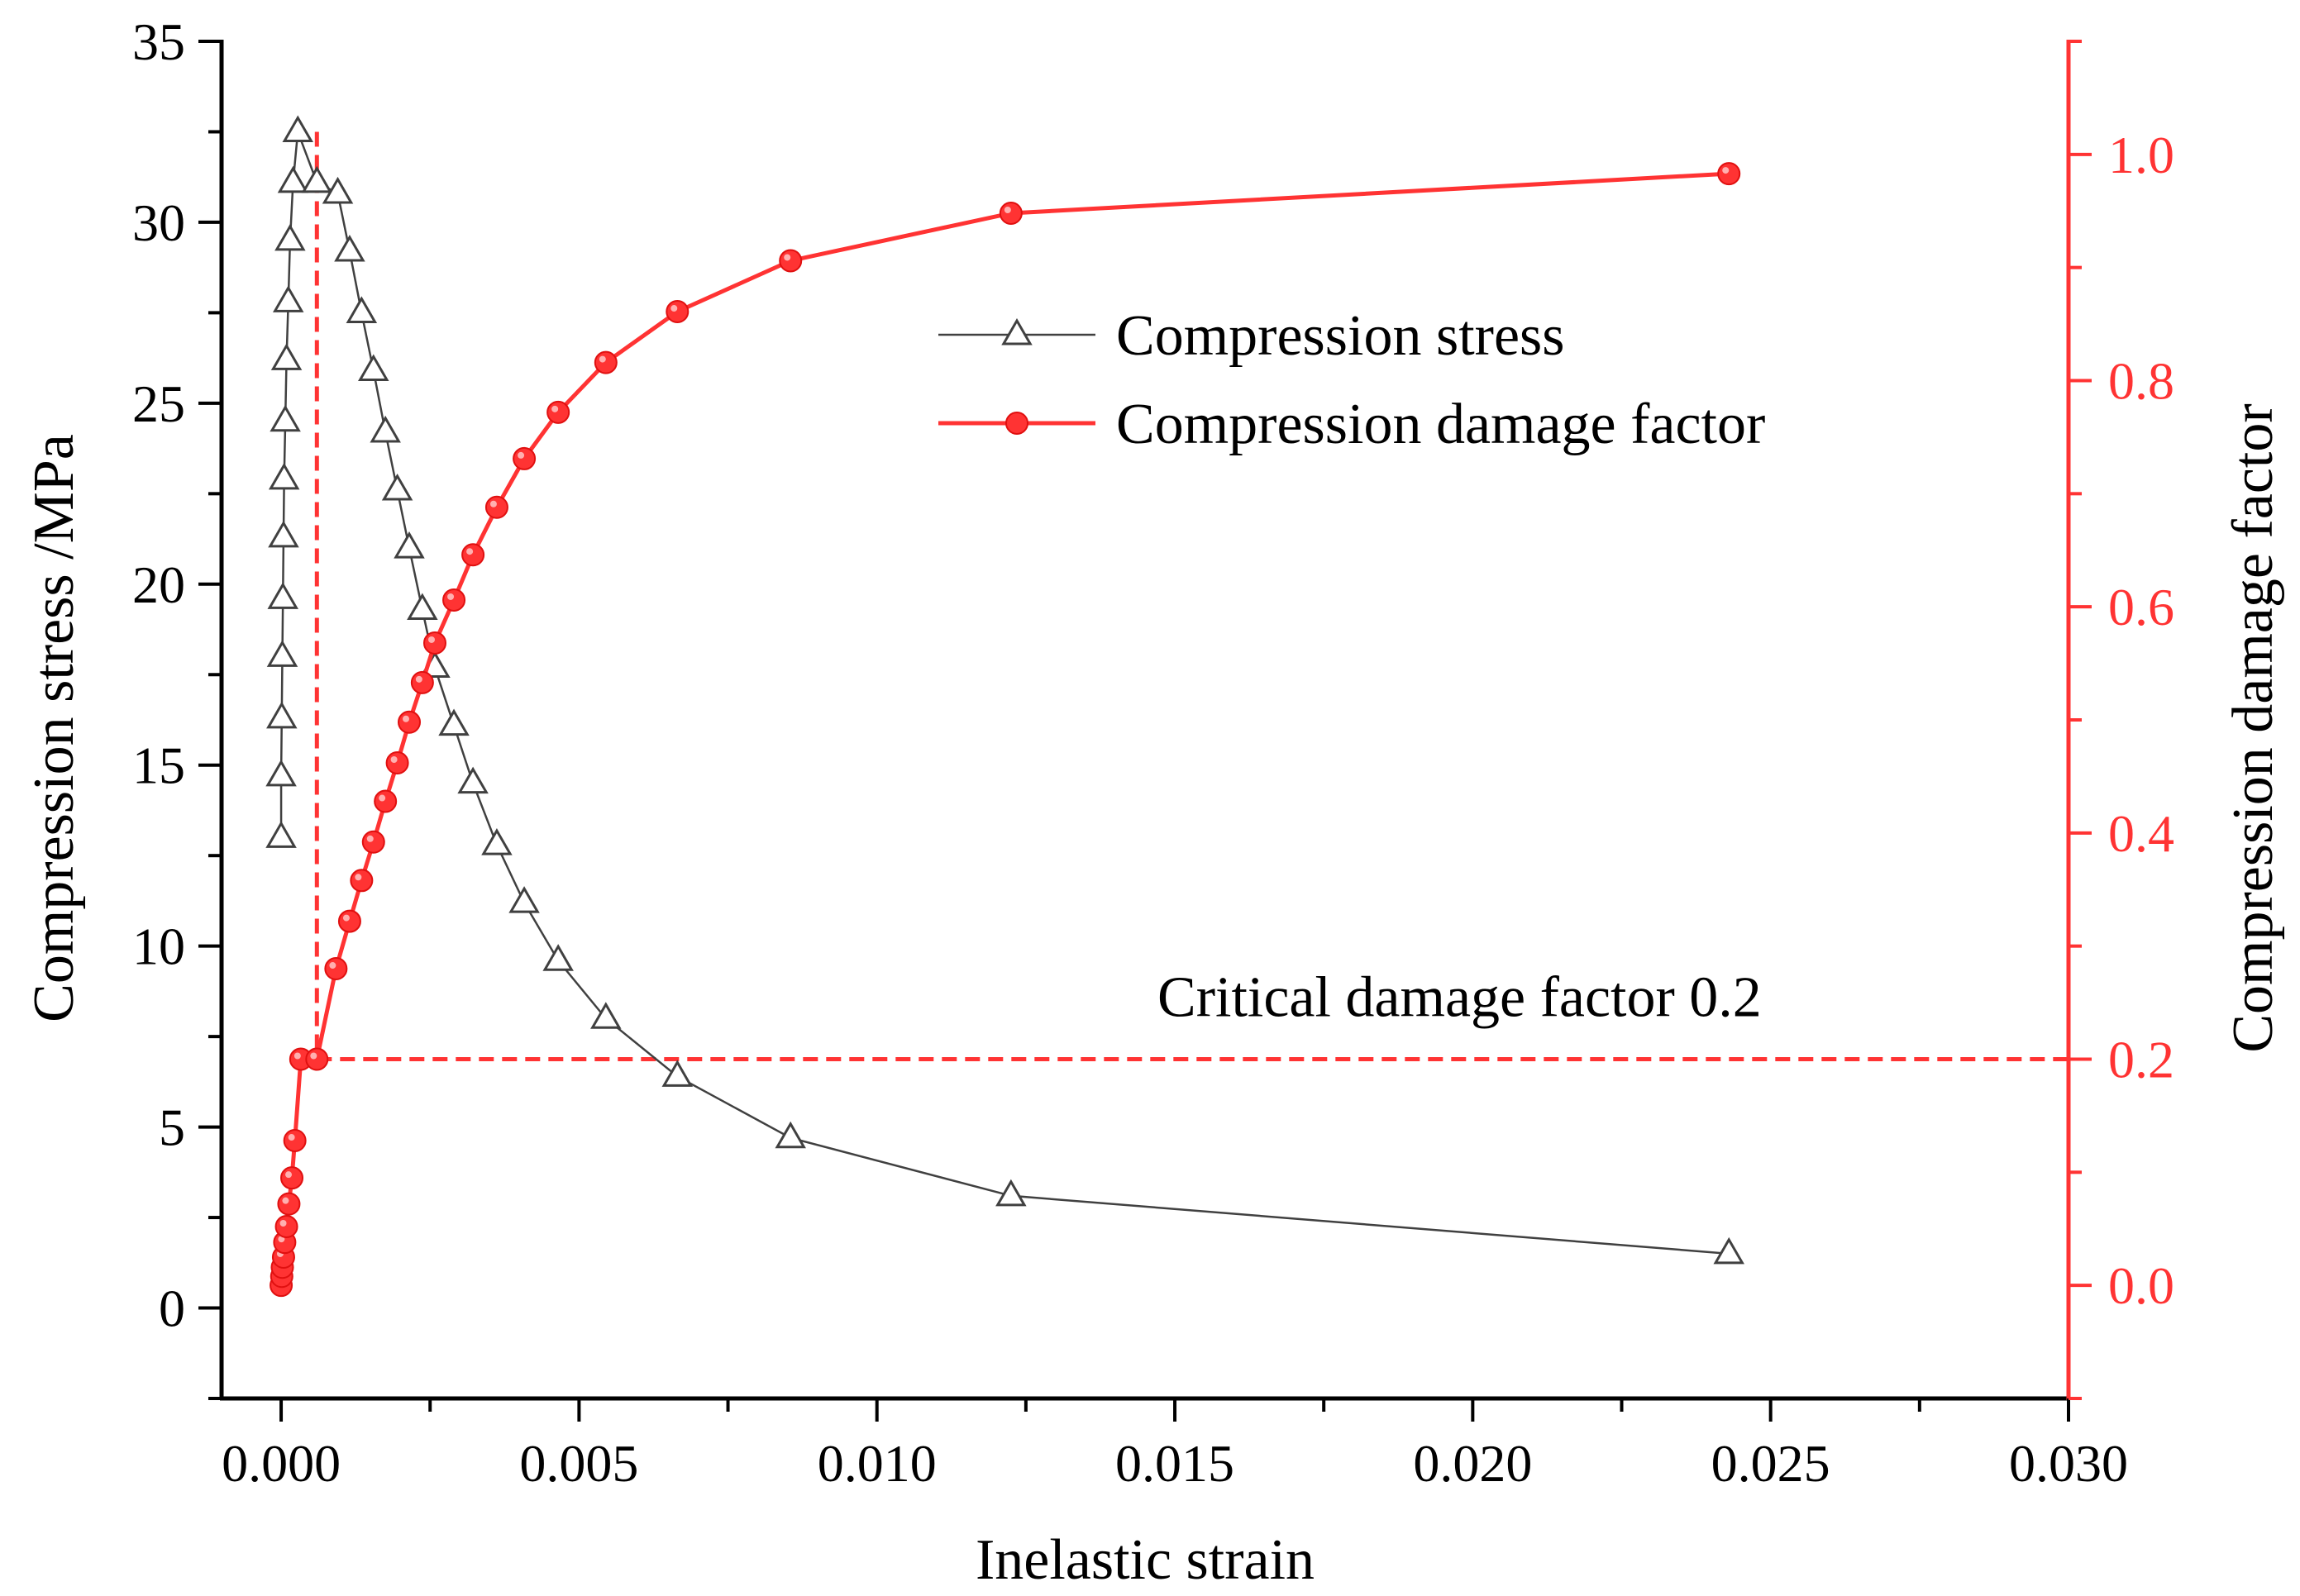 The image size is (2300, 1596). What do you see at coordinates (281, 1463) in the screenshot?
I see `x-tick-label: 0.000` at bounding box center [281, 1463].